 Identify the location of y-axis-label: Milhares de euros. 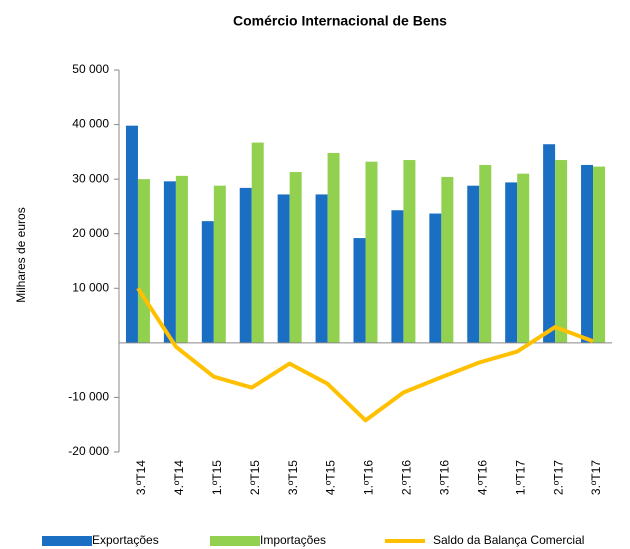
(21, 254).